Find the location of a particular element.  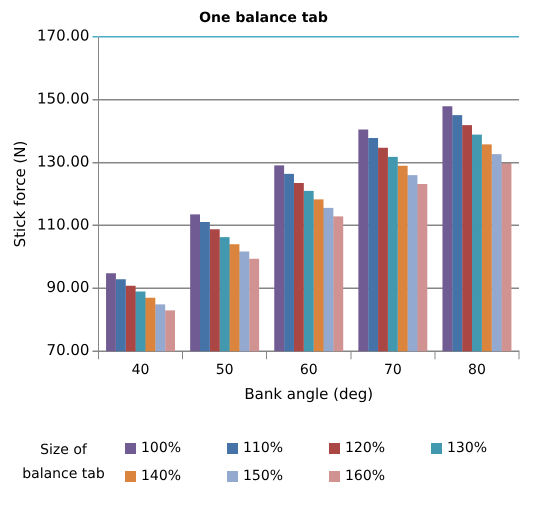

y-tick-label: 70.00 is located at coordinates (68, 350).